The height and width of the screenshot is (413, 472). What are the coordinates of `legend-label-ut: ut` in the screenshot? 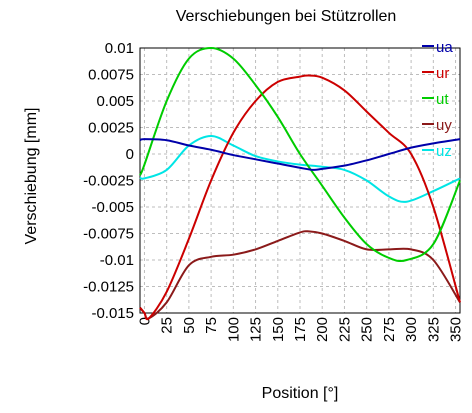 It's located at (442, 99).